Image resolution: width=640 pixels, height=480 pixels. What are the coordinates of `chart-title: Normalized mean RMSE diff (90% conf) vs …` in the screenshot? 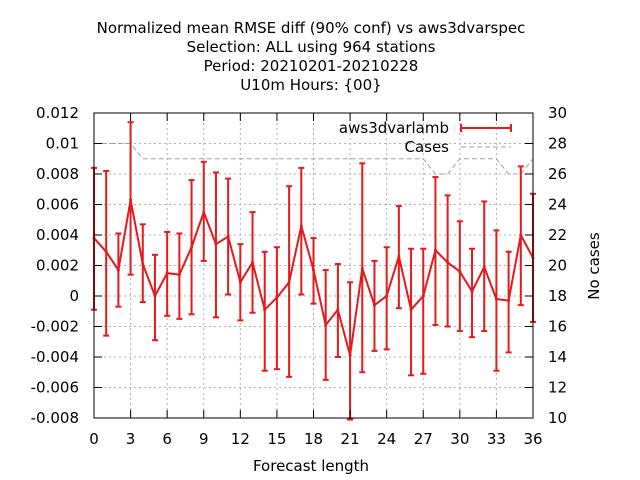 It's located at (311, 56).